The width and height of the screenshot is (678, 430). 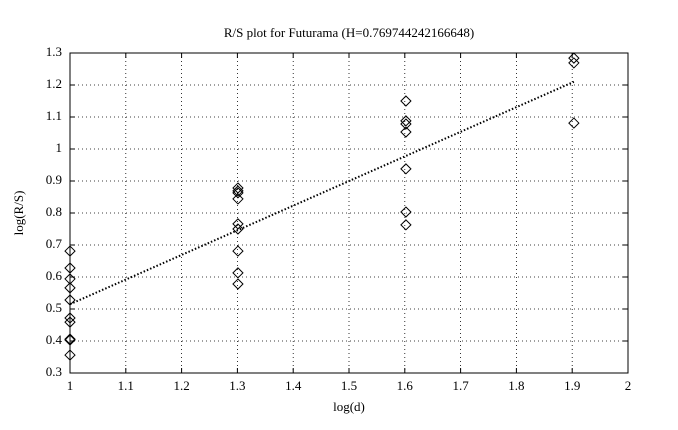 I want to click on x-tick-label: 1.3, so click(x=237, y=385).